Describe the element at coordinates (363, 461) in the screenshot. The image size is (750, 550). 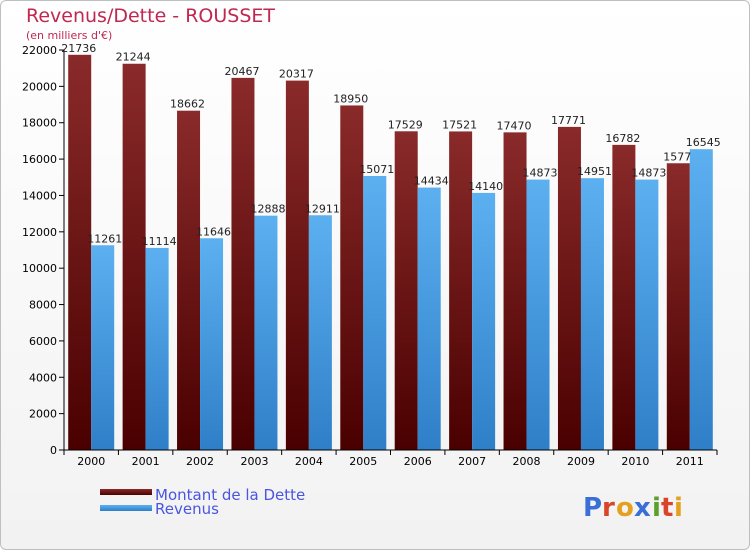
I see `x-tick-label: 2005` at that location.